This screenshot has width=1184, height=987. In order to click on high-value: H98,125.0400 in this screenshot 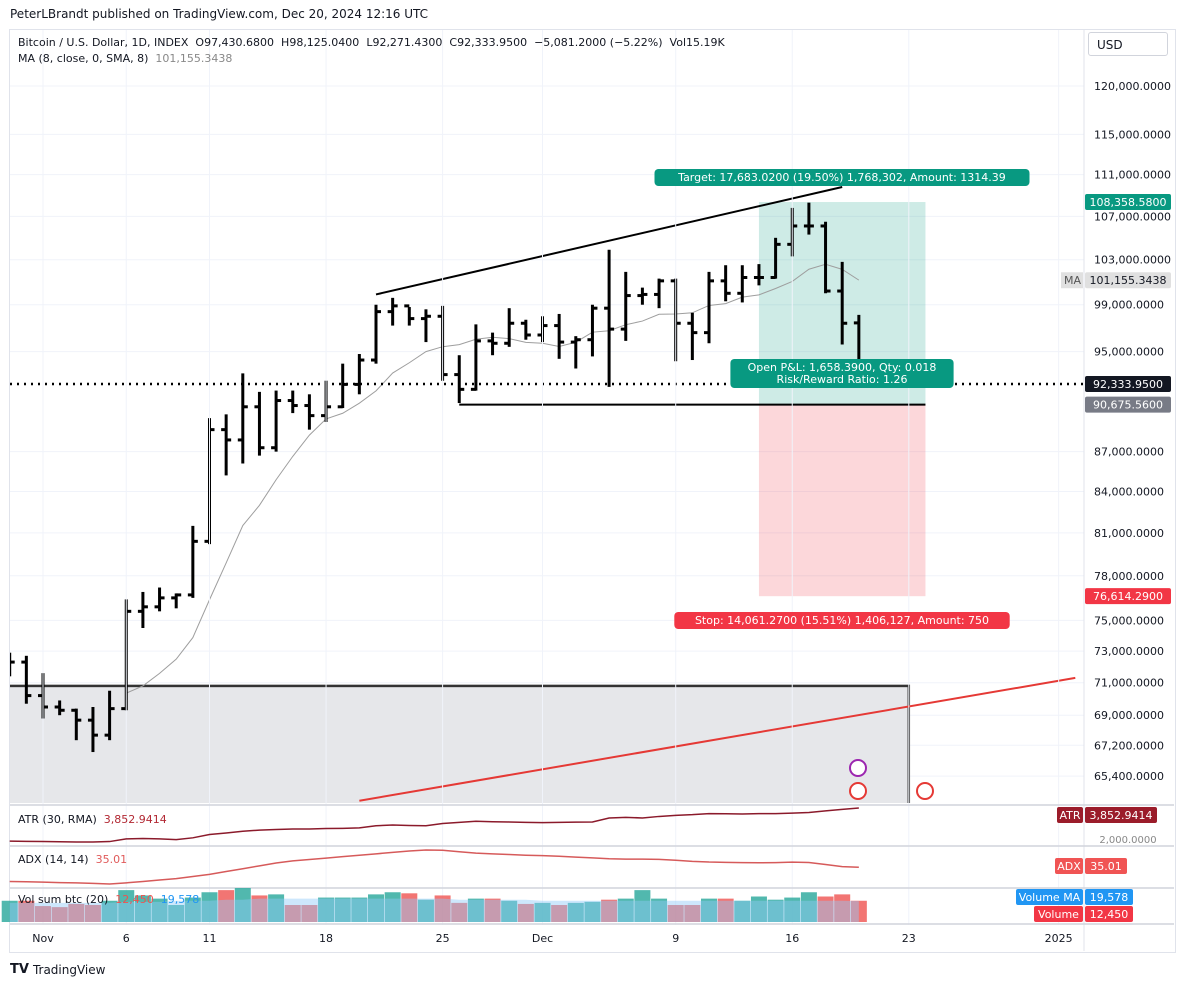, I will do `click(320, 42)`.